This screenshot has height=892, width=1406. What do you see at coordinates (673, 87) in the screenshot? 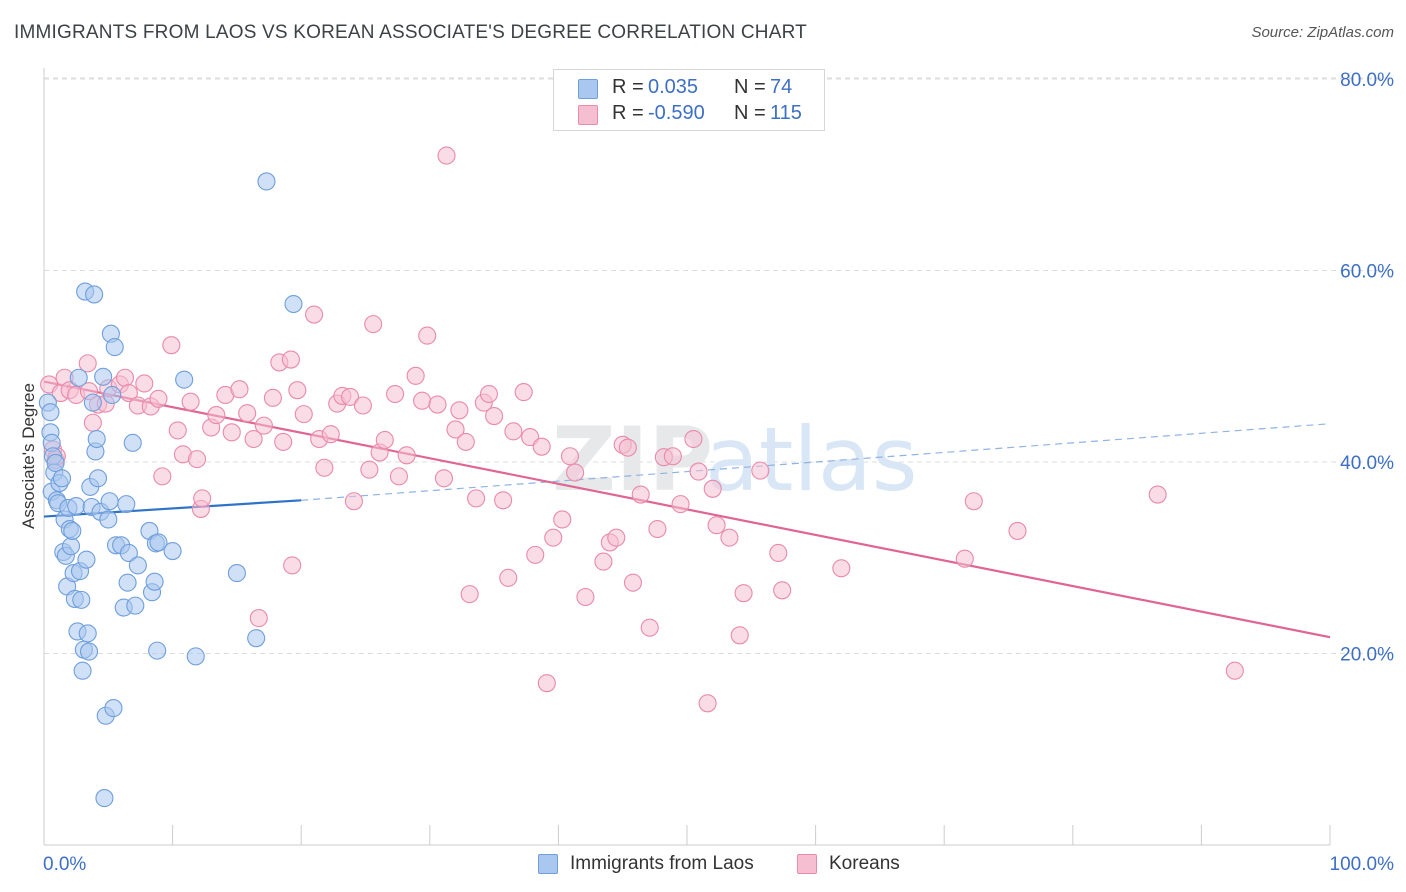
I see `r-value: 0.035` at bounding box center [673, 87].